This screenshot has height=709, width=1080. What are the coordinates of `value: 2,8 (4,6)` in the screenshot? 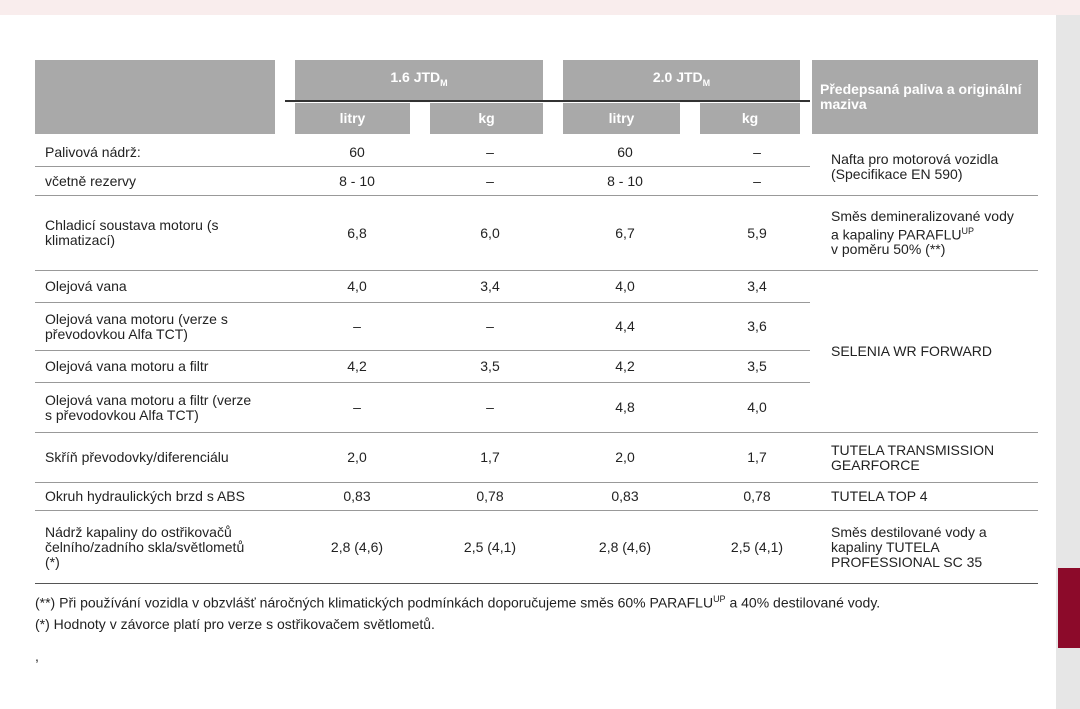 It's located at (357, 546).